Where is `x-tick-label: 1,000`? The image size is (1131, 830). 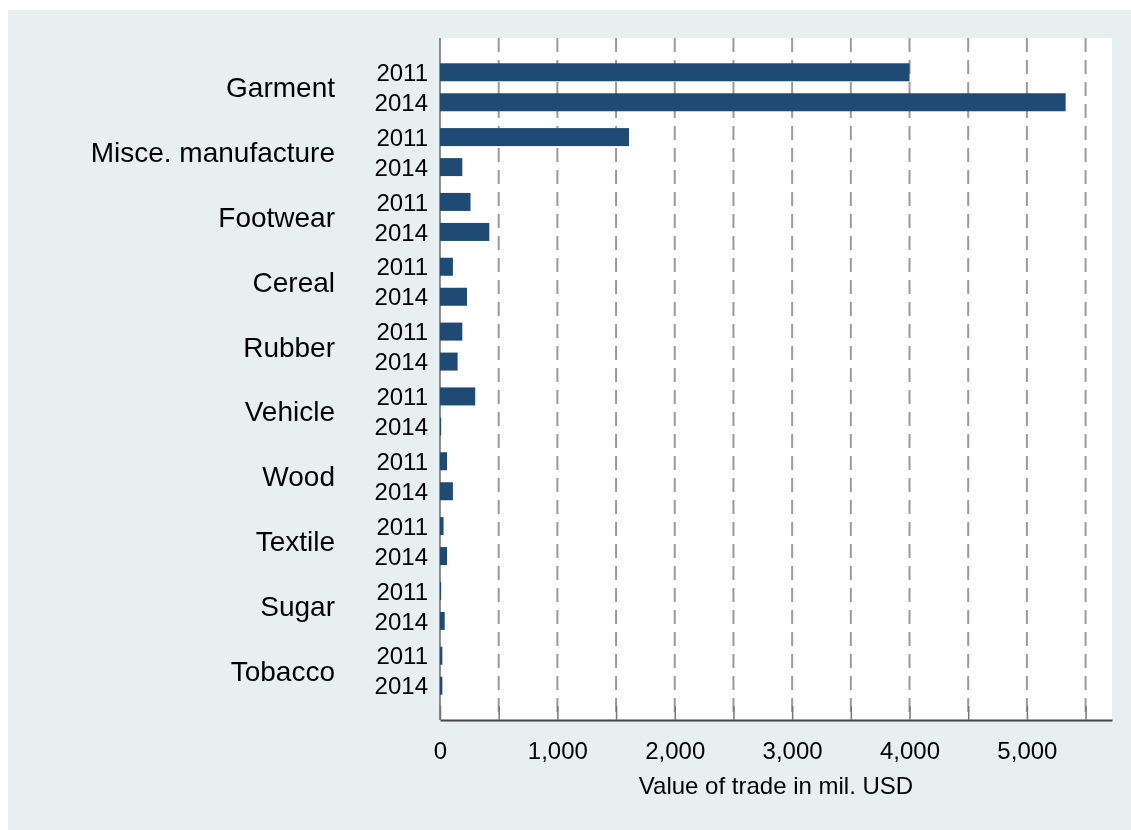
x-tick-label: 1,000 is located at coordinates (557, 751).